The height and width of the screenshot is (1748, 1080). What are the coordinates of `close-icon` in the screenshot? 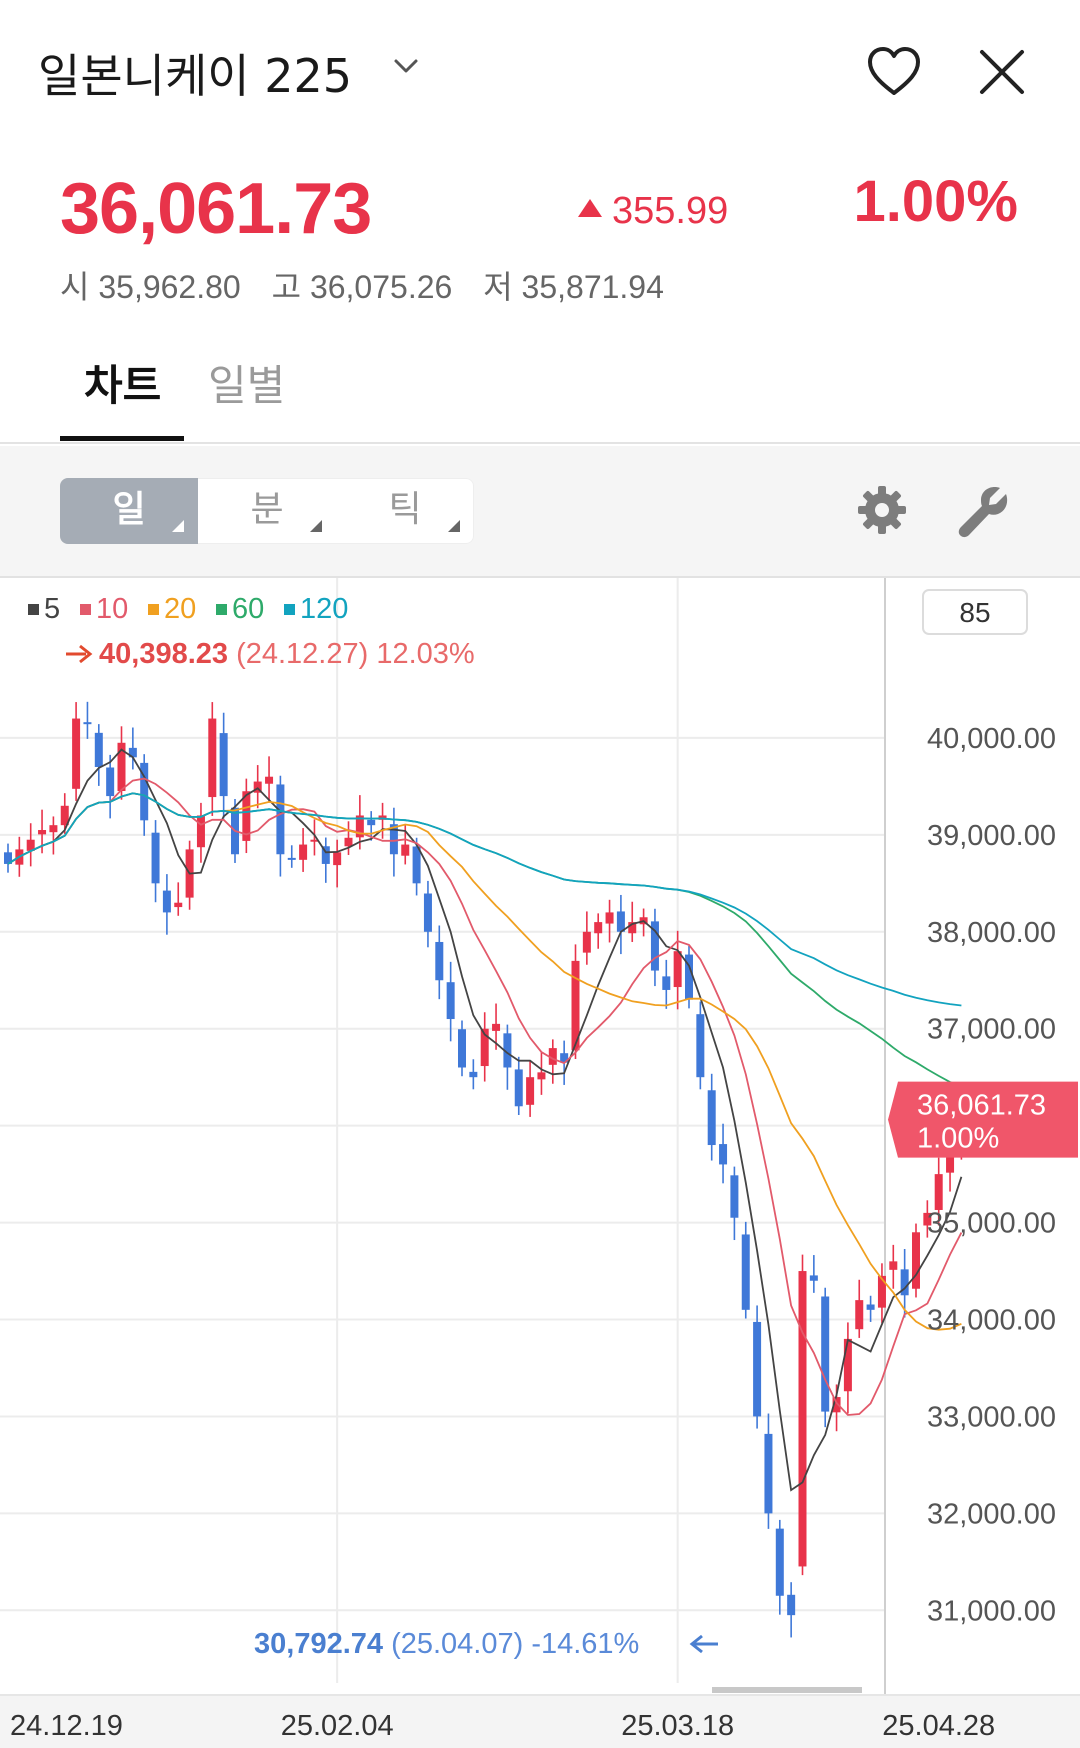 It's located at (1002, 72).